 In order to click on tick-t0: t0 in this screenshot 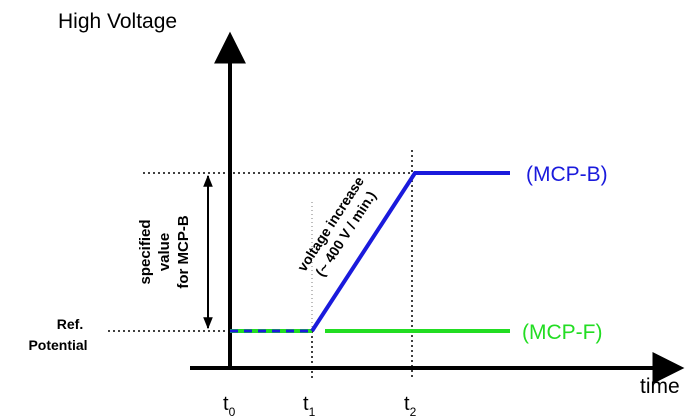, I will do `click(229, 406)`.